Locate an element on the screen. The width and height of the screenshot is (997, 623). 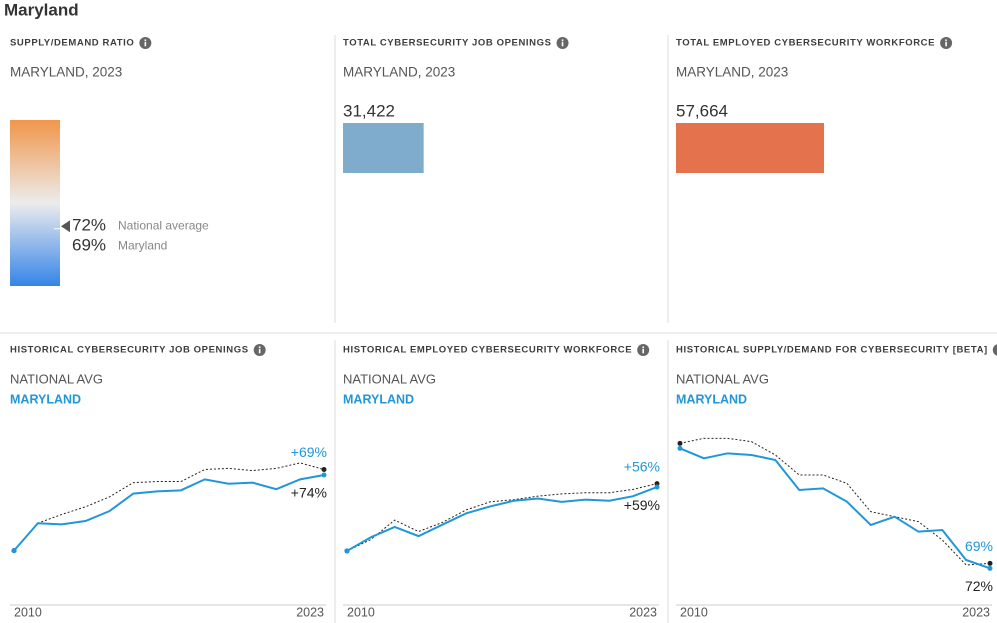
end-label: +74% is located at coordinates (309, 493).